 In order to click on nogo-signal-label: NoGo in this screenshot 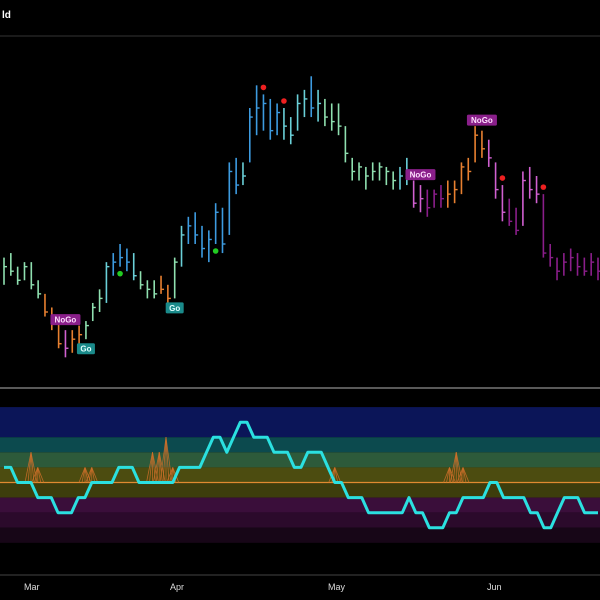, I will do `click(420, 175)`.